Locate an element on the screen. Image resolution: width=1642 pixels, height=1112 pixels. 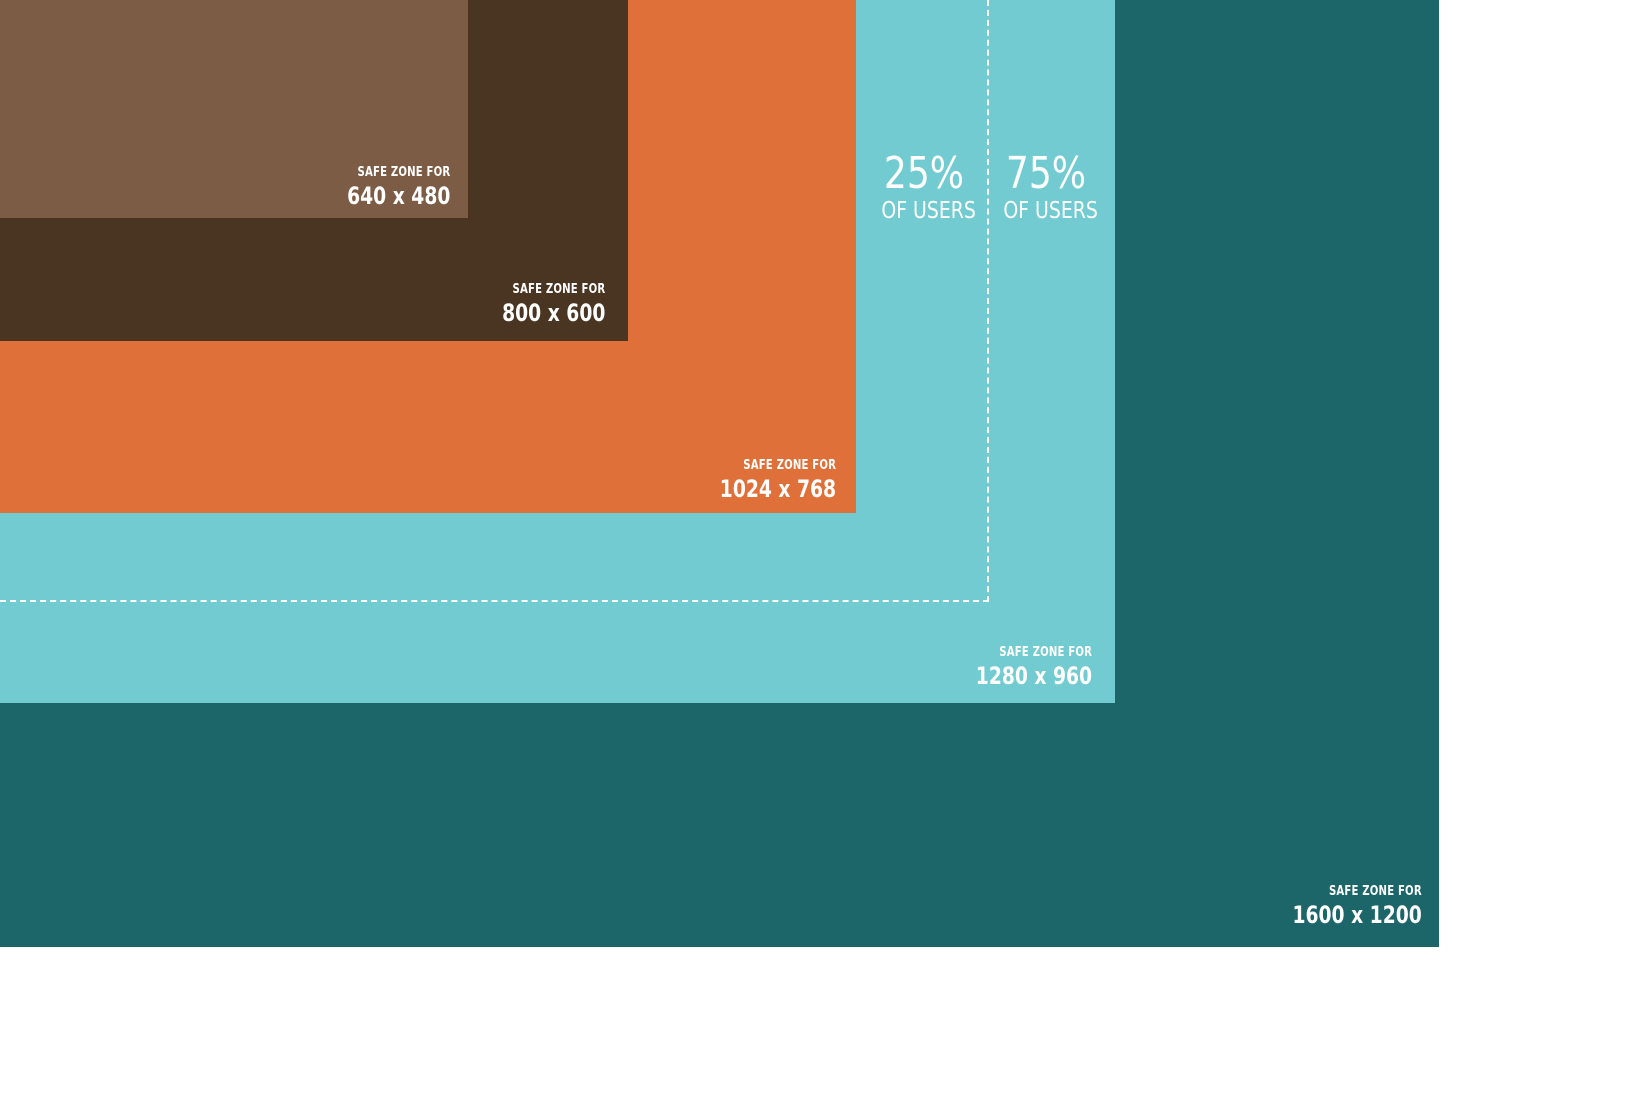
user-split-divider-horizontal is located at coordinates (494, 601).